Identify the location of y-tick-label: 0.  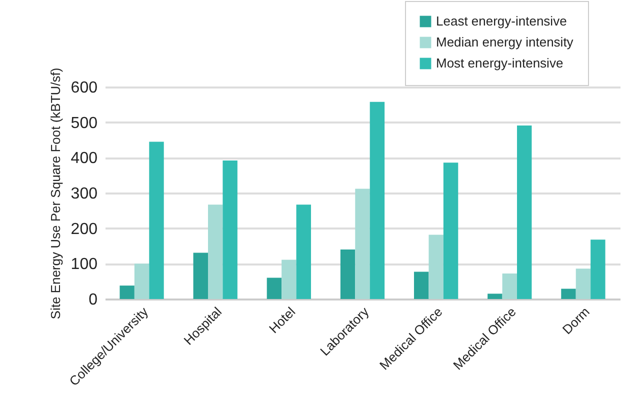
(93, 300).